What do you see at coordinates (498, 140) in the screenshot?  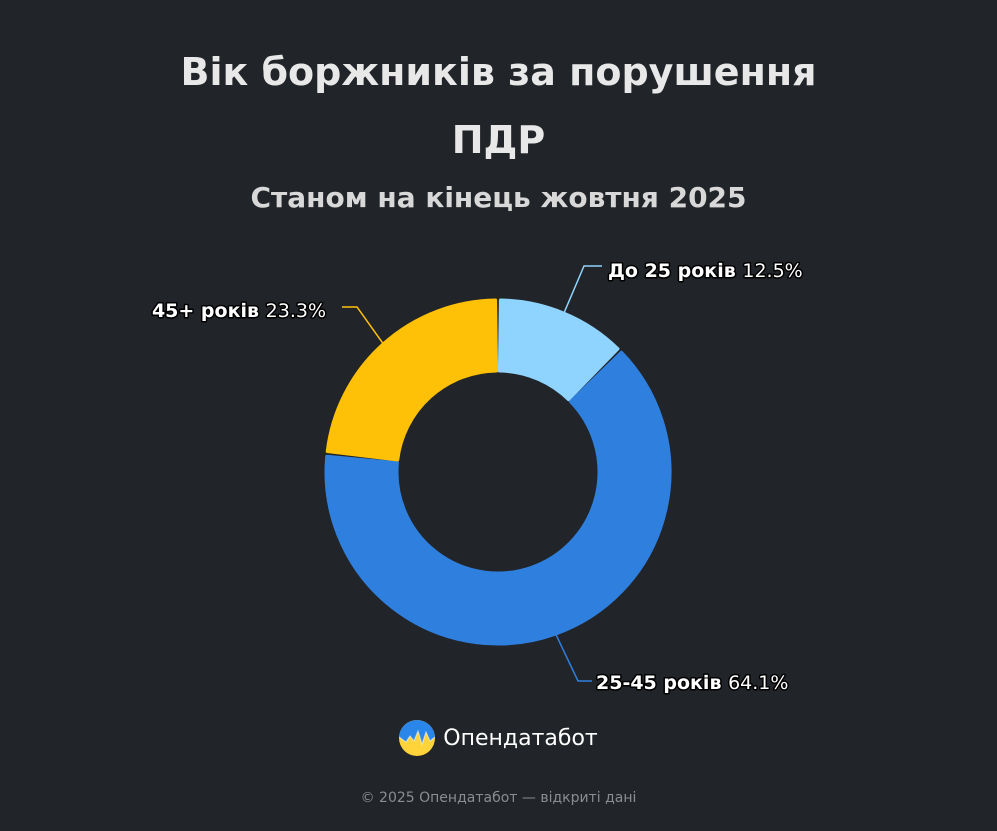 I see `chart-title-line-2: ПДР` at bounding box center [498, 140].